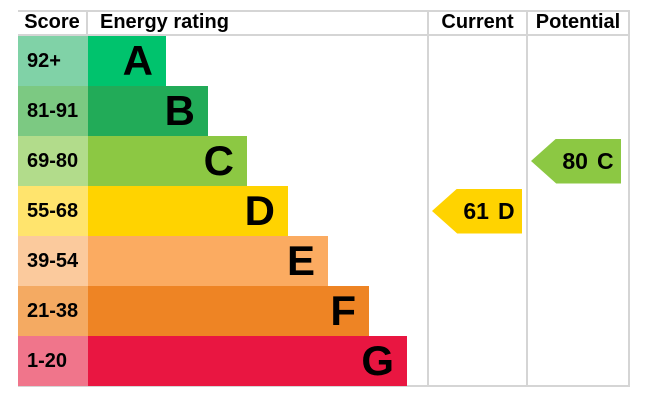 This screenshot has height=409, width=652. Describe the element at coordinates (53, 361) in the screenshot. I see `score-range-g: 1-20` at that location.